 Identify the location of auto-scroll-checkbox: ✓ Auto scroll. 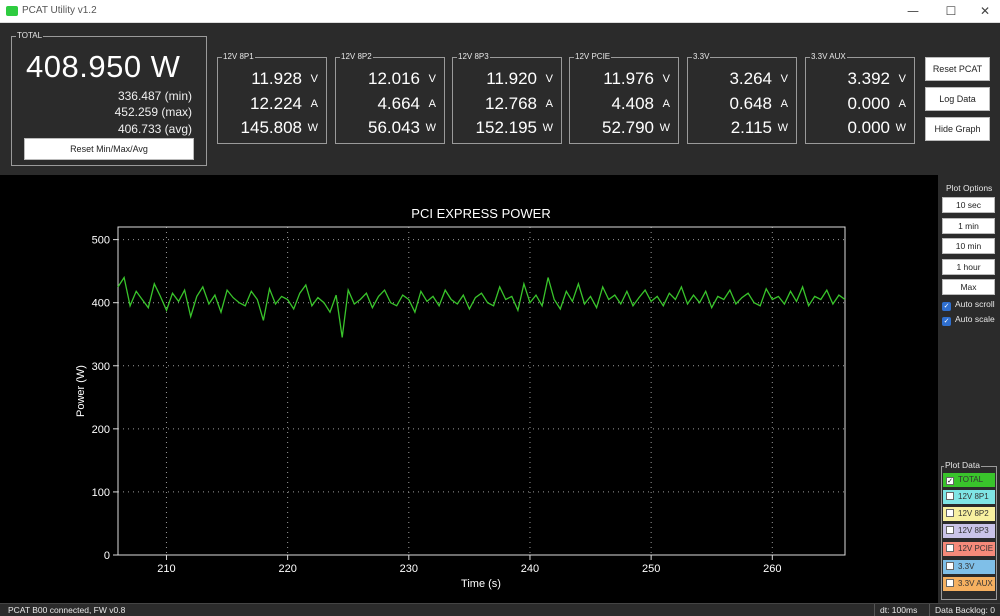
(968, 304).